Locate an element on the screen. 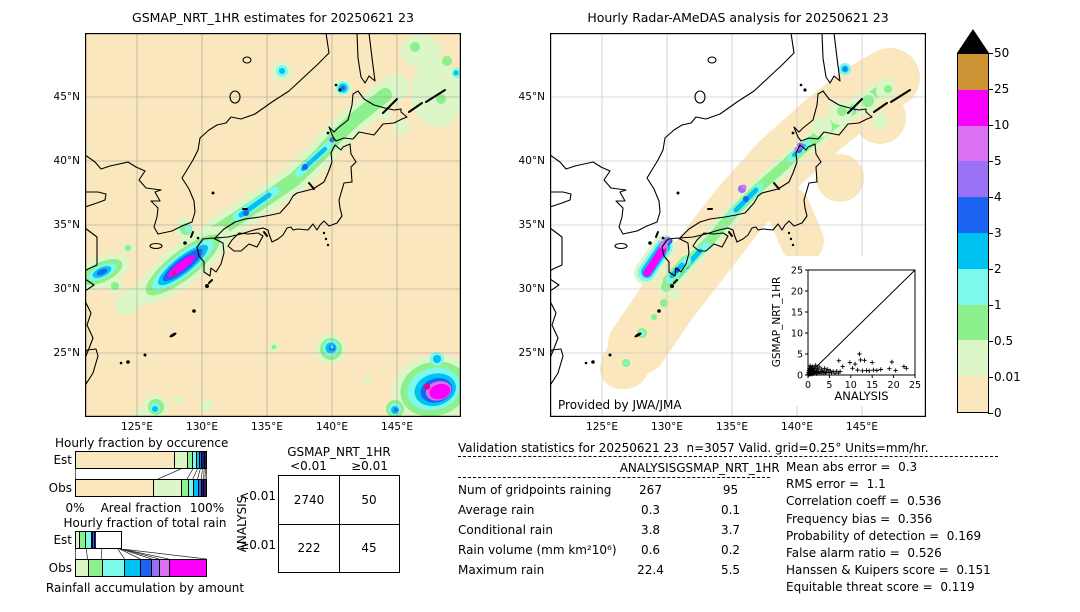 This screenshot has width=1080, height=612. occurrence-est-bar is located at coordinates (141, 460).